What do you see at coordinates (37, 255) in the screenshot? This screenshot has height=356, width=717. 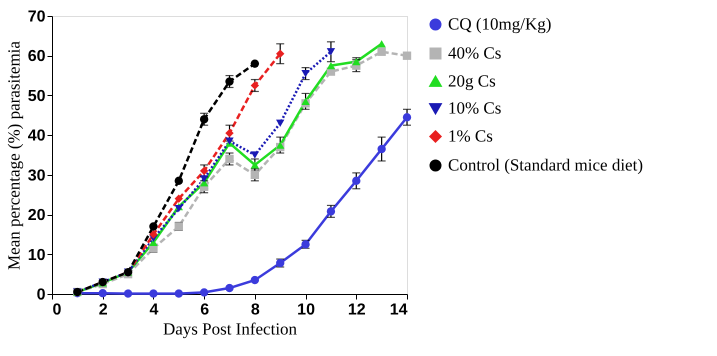 I see `y-tick-label: 10` at bounding box center [37, 255].